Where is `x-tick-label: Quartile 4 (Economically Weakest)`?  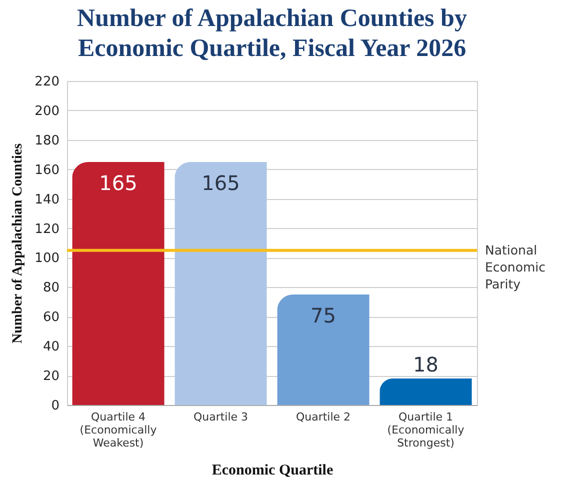
x-tick-label: Quartile 4 (Economically Weakest) is located at coordinates (119, 430).